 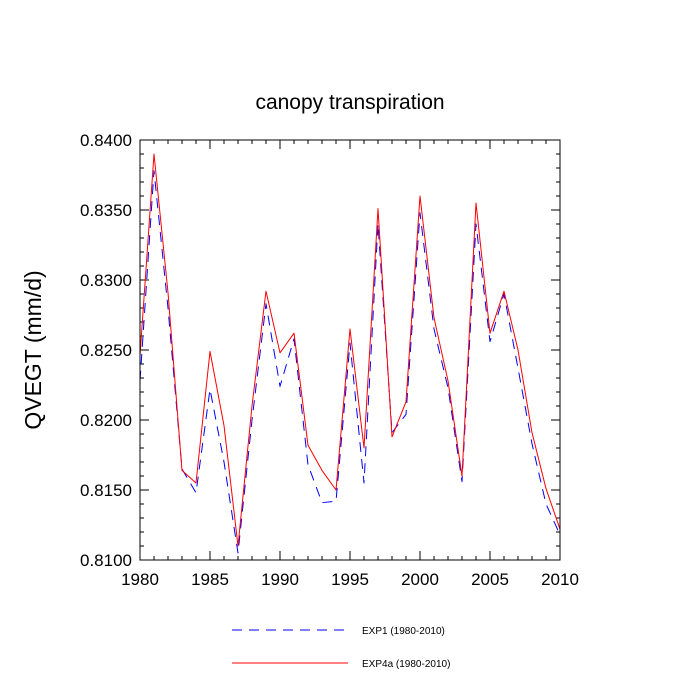 What do you see at coordinates (106, 420) in the screenshot?
I see `y-tick-label: 0.8200` at bounding box center [106, 420].